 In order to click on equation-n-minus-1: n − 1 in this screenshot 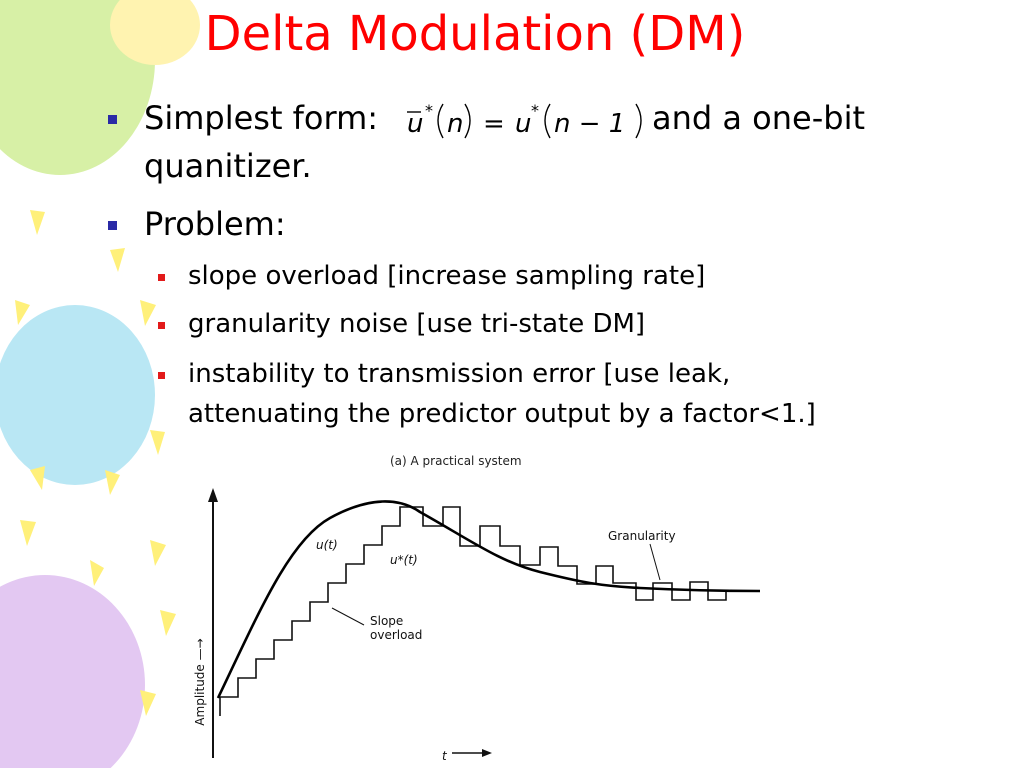, I will do `click(589, 124)`.